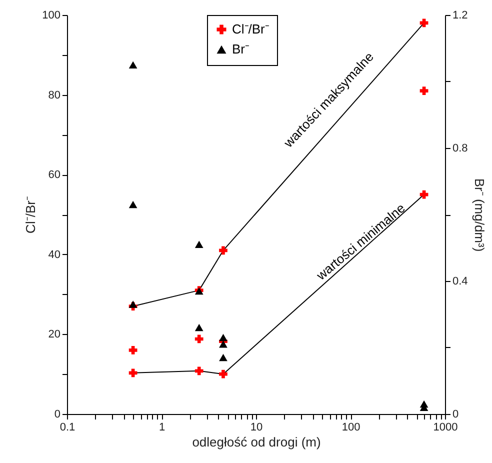 This screenshot has width=492, height=463. What do you see at coordinates (57, 414) in the screenshot?
I see `y-tick-label: 0` at bounding box center [57, 414].